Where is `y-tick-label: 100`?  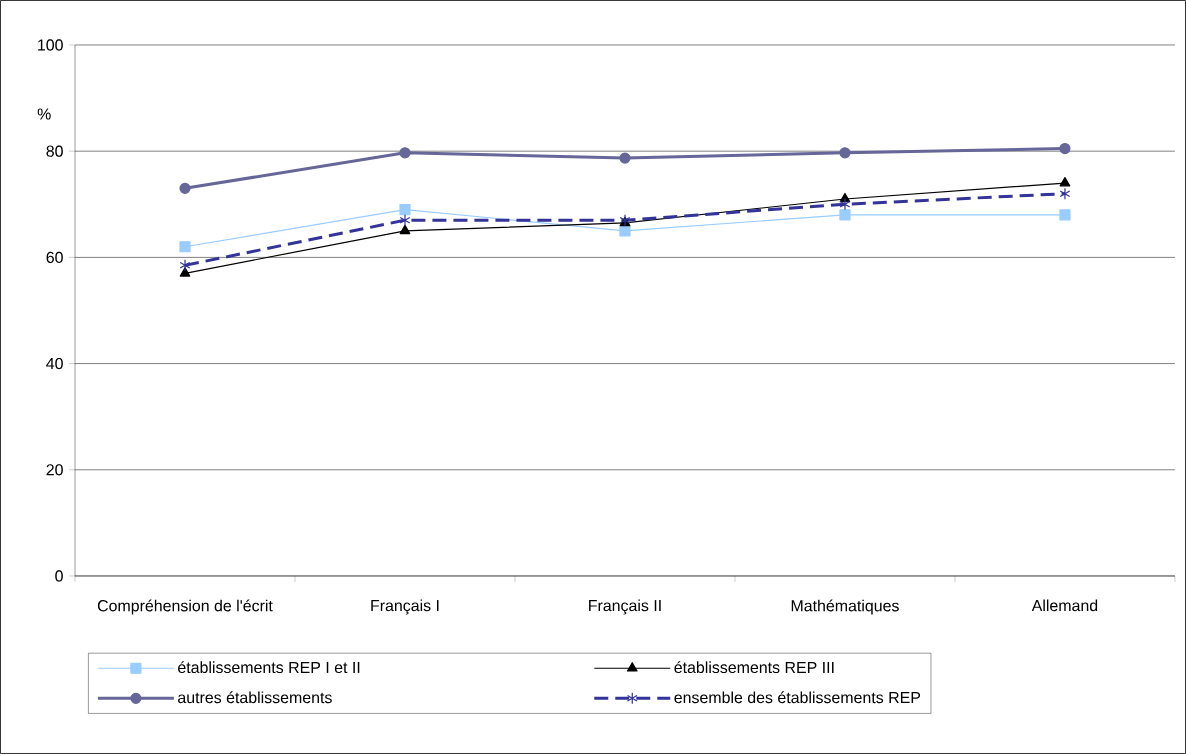 y-tick-label: 100 is located at coordinates (50, 45).